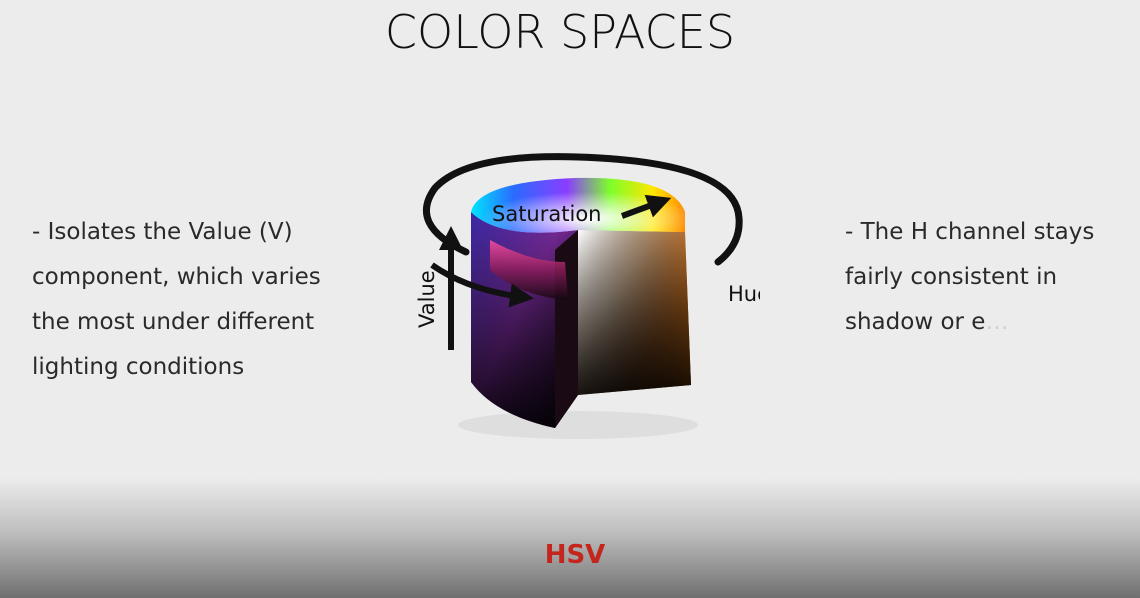 This screenshot has height=598, width=1140. I want to click on hue-label: Hue, so click(744, 294).